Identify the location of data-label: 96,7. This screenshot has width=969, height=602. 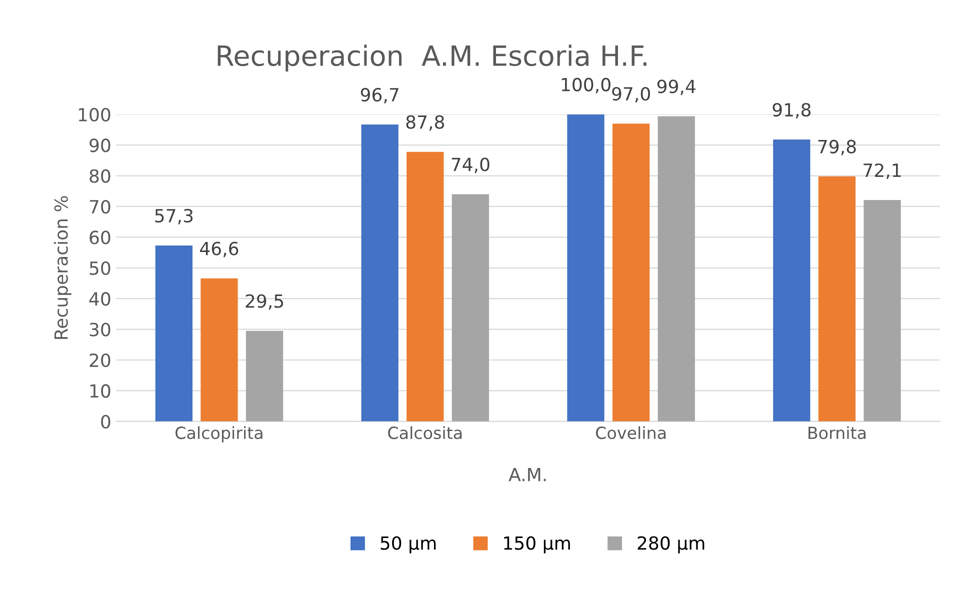
(379, 96).